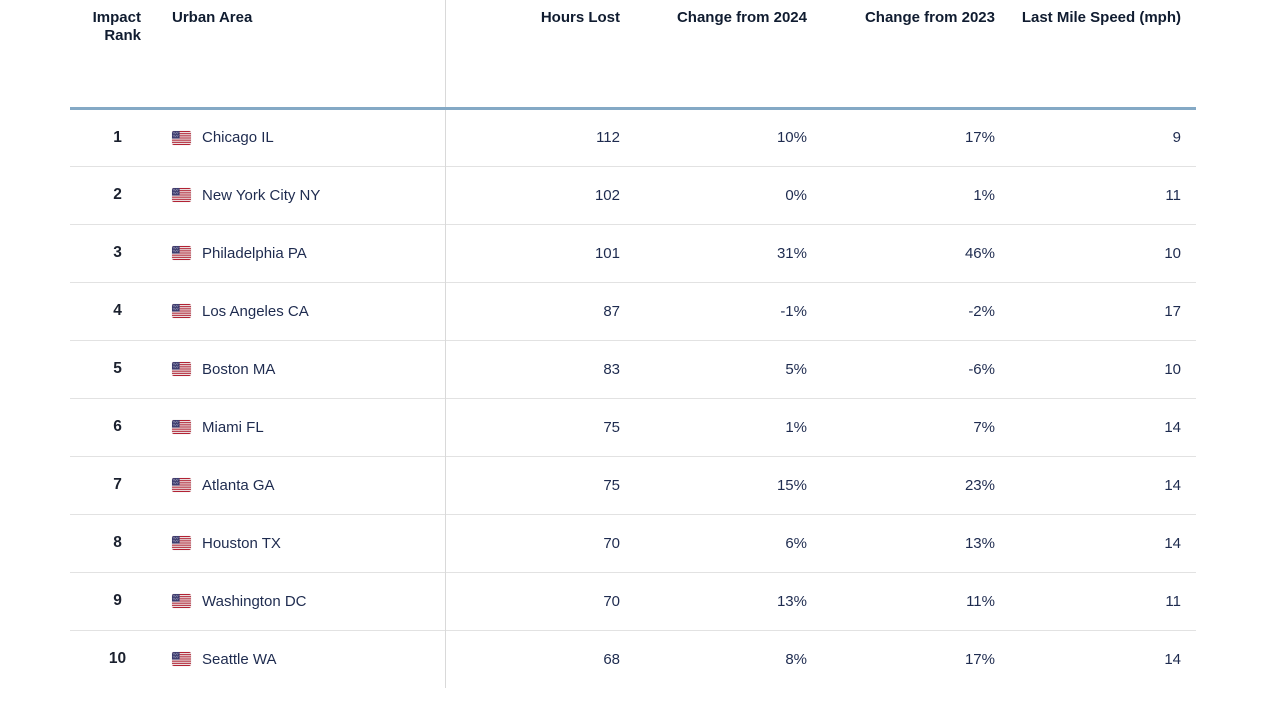 This screenshot has width=1280, height=720. I want to click on change-from-2024-cell: 15%, so click(728, 484).